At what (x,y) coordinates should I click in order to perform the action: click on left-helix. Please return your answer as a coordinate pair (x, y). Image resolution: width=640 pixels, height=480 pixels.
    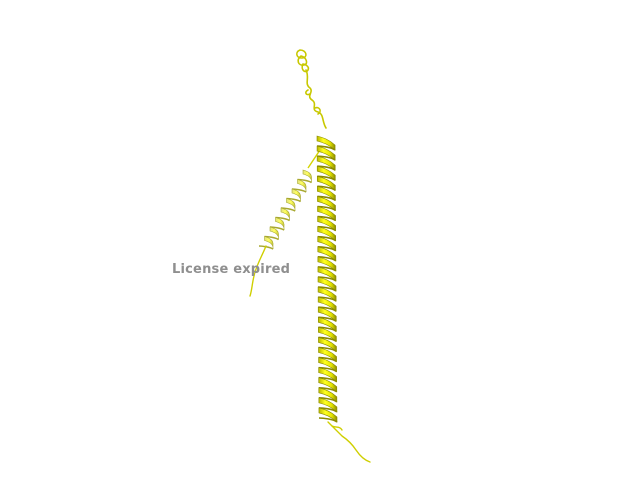
    Looking at the image, I should click on (285, 223).